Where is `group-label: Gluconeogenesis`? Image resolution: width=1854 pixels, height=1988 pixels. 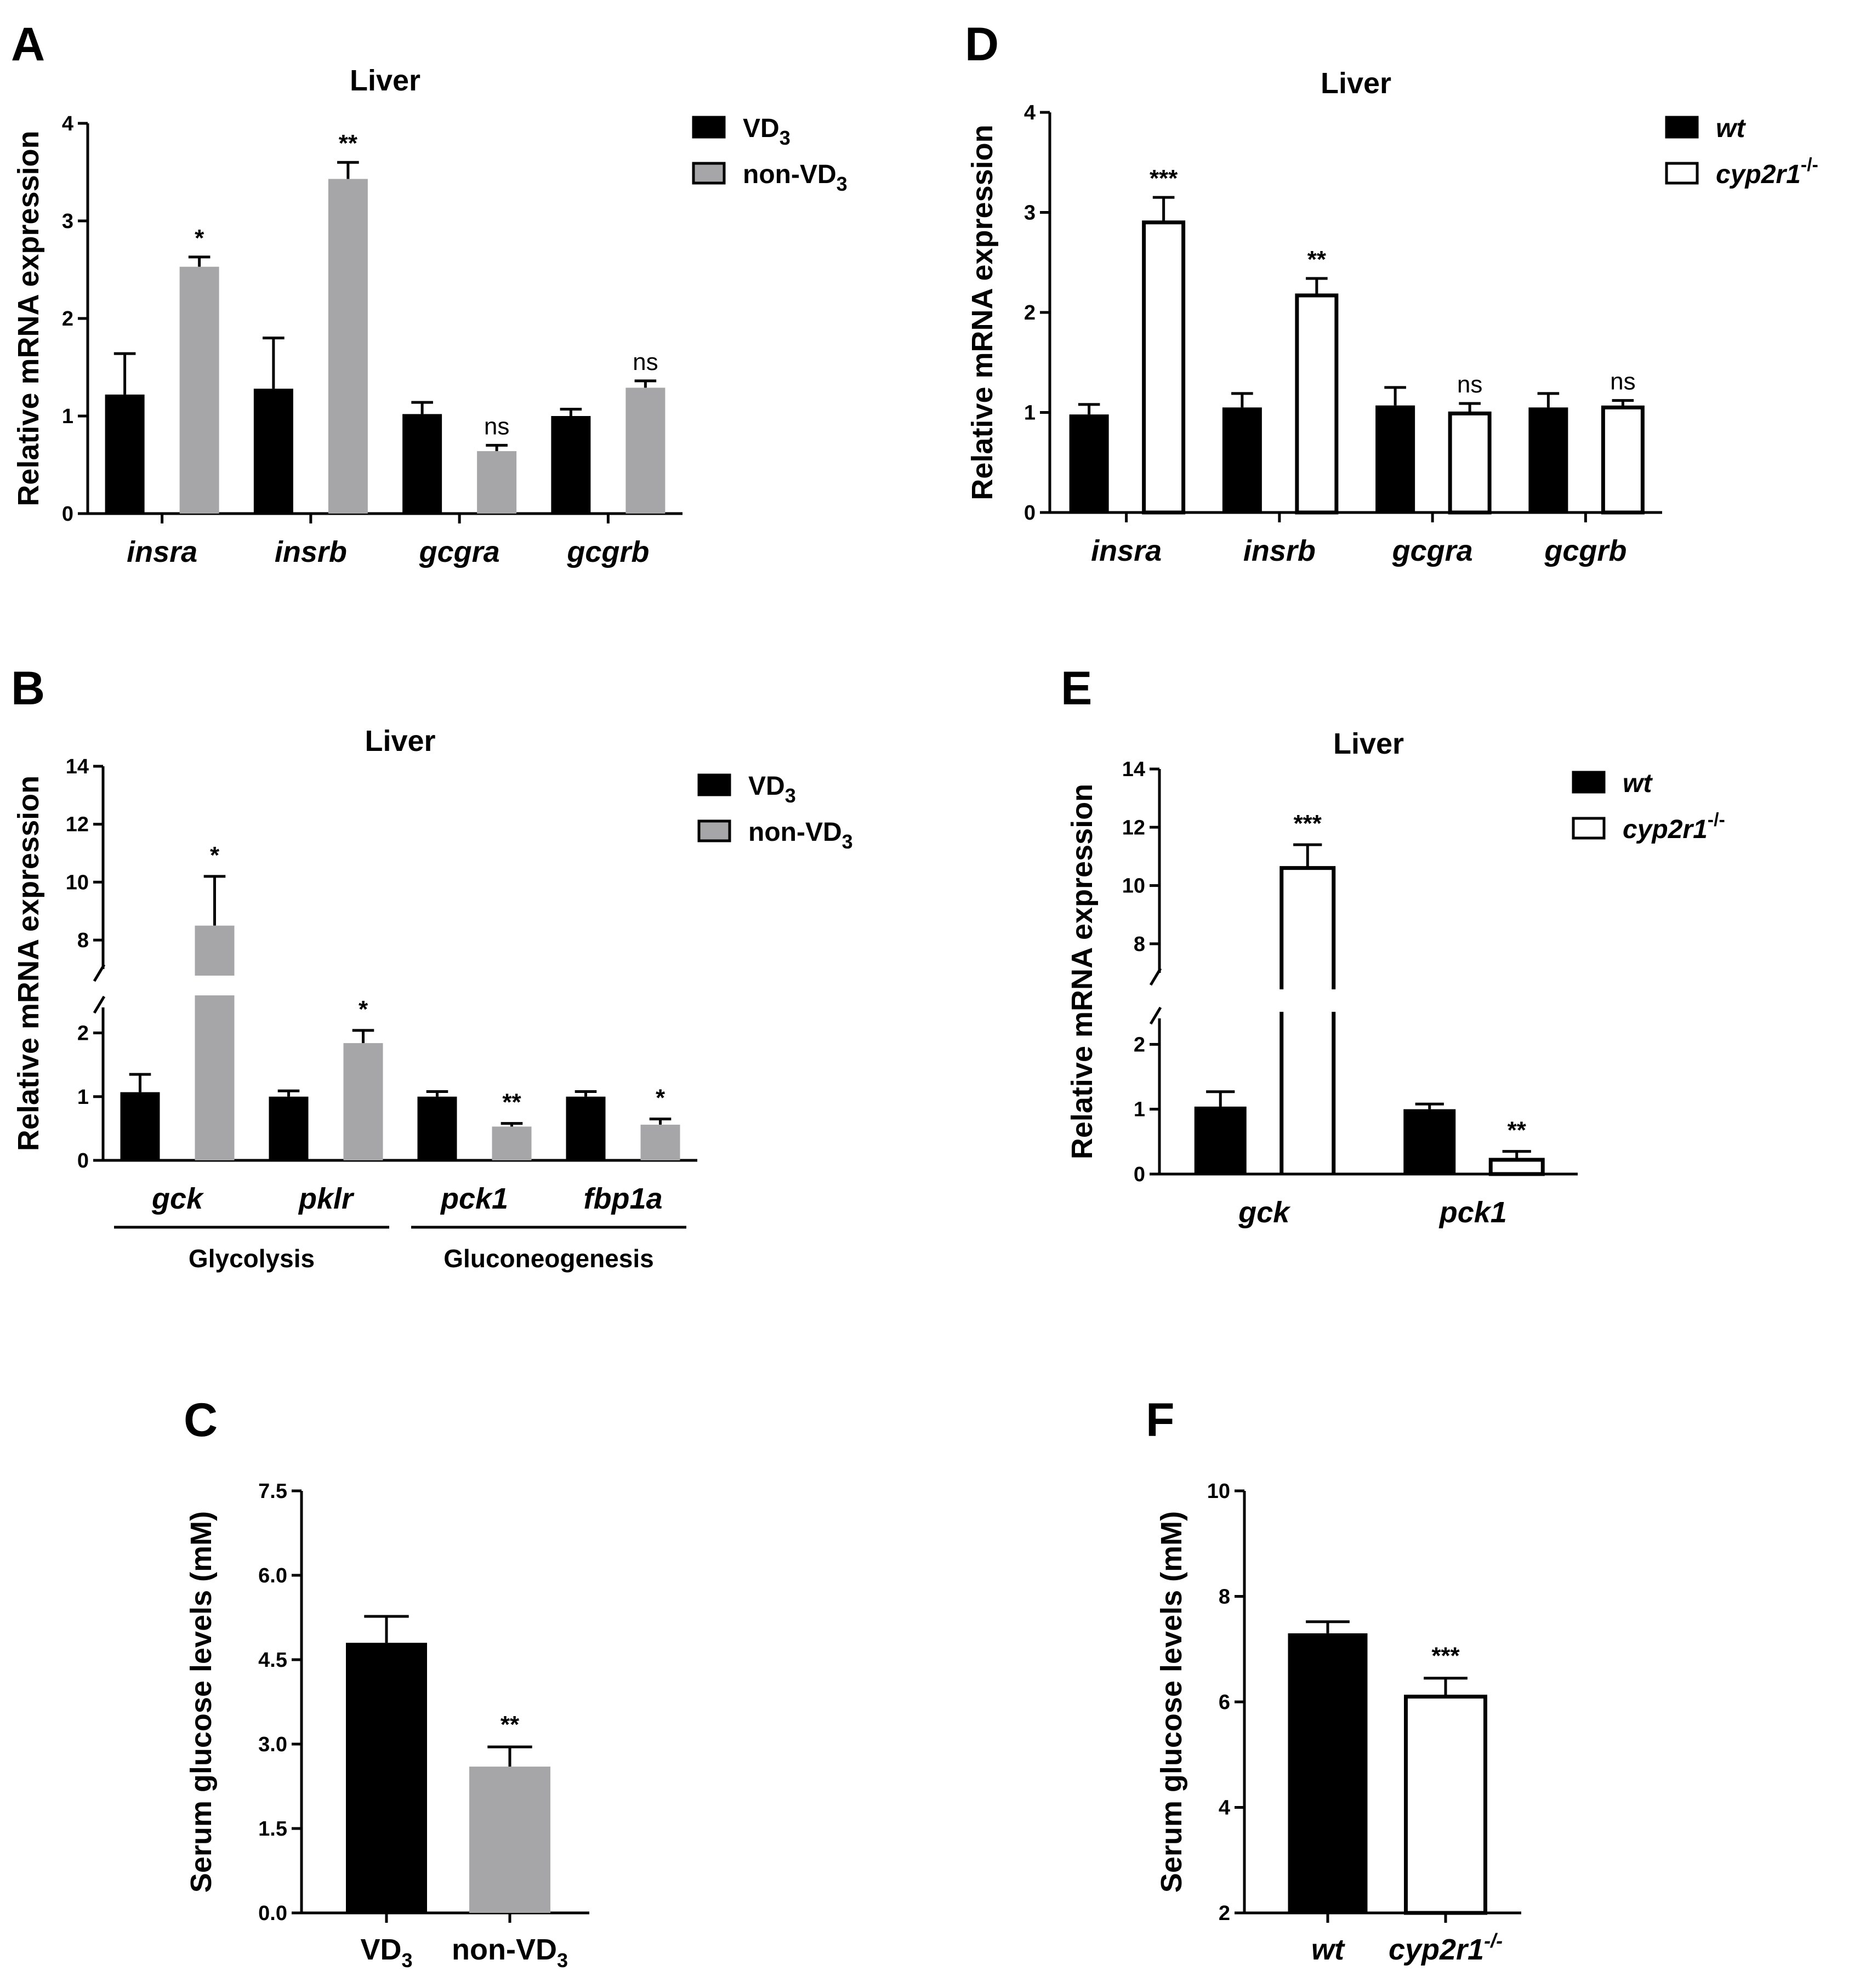 group-label: Gluconeogenesis is located at coordinates (548, 1258).